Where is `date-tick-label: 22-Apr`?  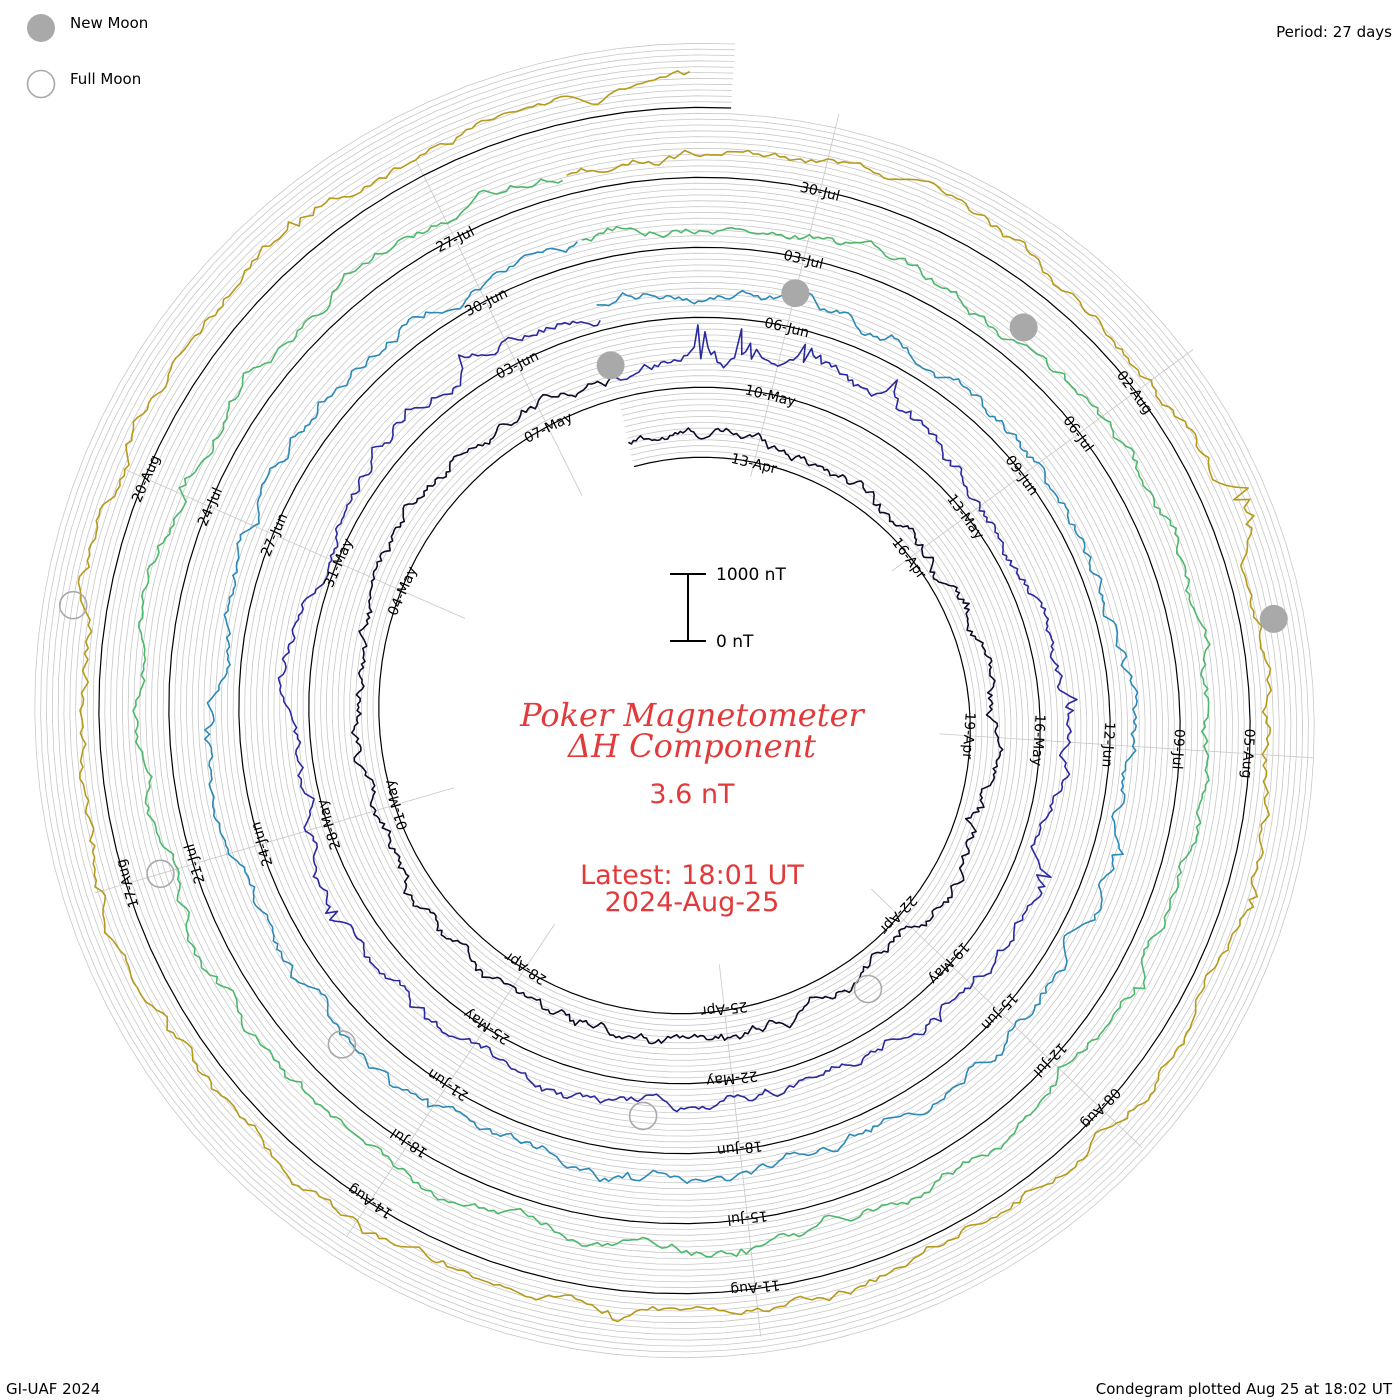
date-tick-label: 22-Apr is located at coordinates (898, 914).